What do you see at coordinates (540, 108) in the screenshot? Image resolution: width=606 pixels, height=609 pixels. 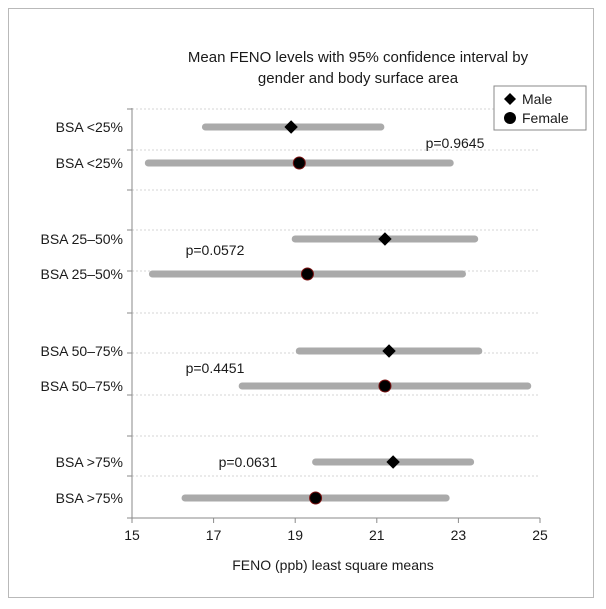 I see `legend: Male Female` at bounding box center [540, 108].